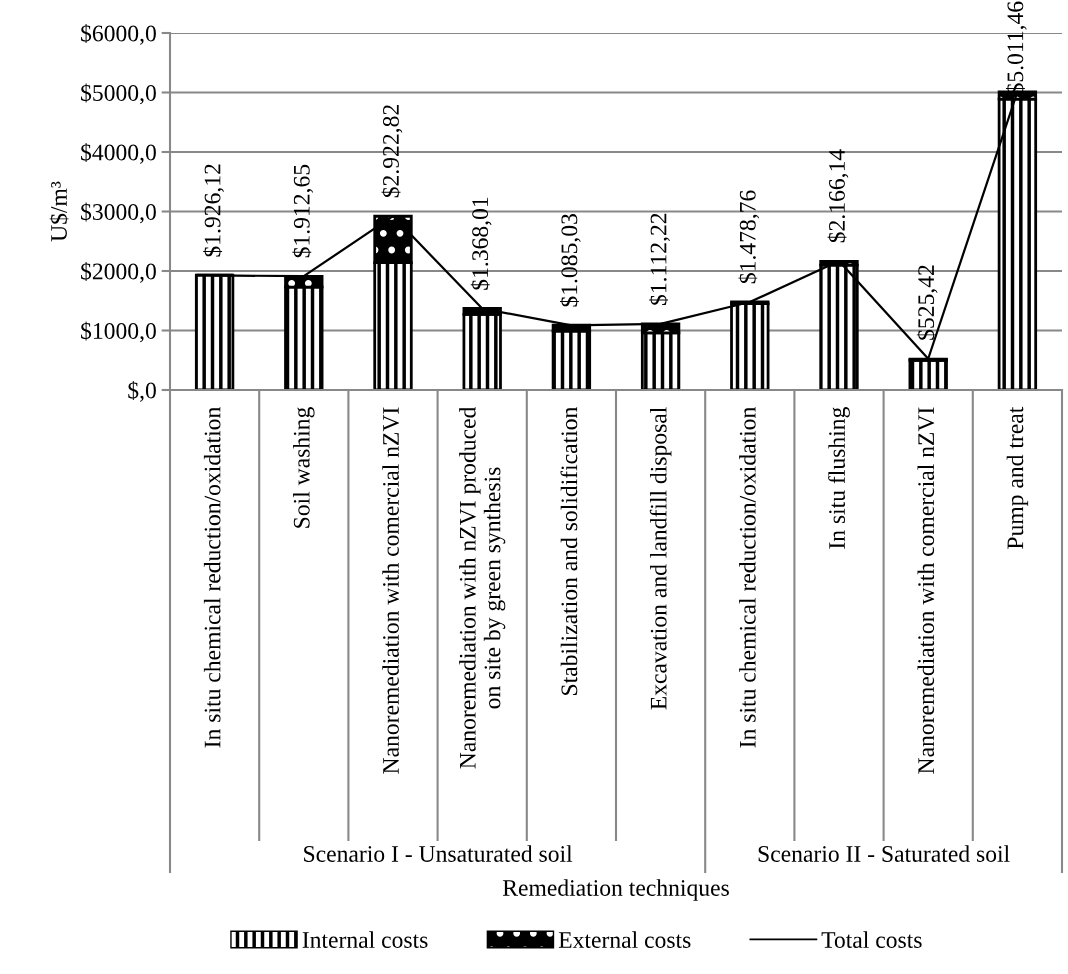 The height and width of the screenshot is (974, 1068). What do you see at coordinates (624, 939) in the screenshot?
I see `legend-label: External costs` at bounding box center [624, 939].